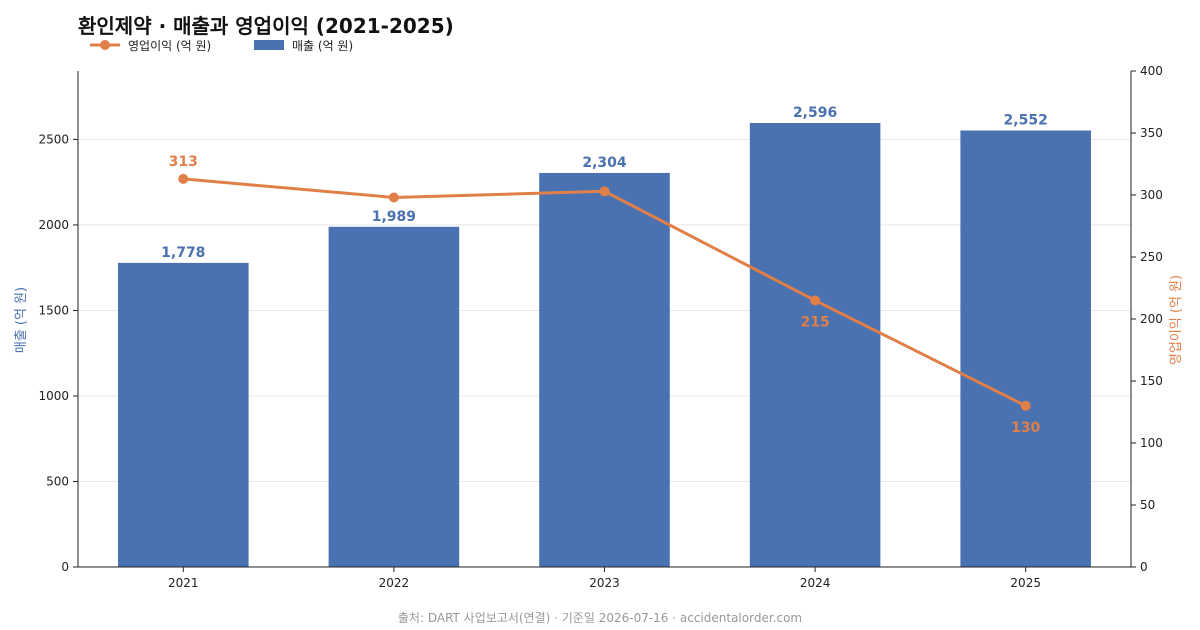 The image size is (1200, 630). I want to click on y-axis-right-label: 영업이익 (억 원), so click(1176, 320).